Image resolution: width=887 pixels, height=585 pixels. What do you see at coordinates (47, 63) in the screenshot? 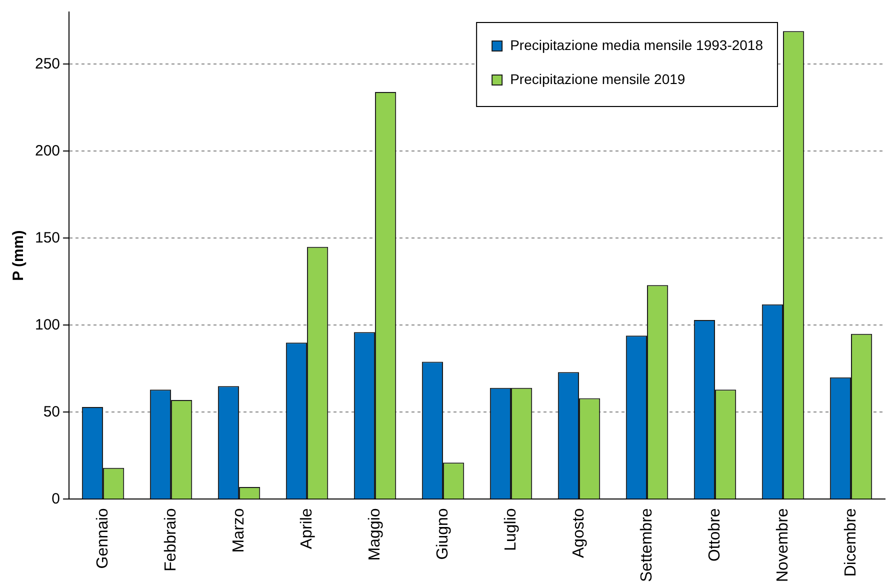
I see `y-tick-label: 250` at bounding box center [47, 63].